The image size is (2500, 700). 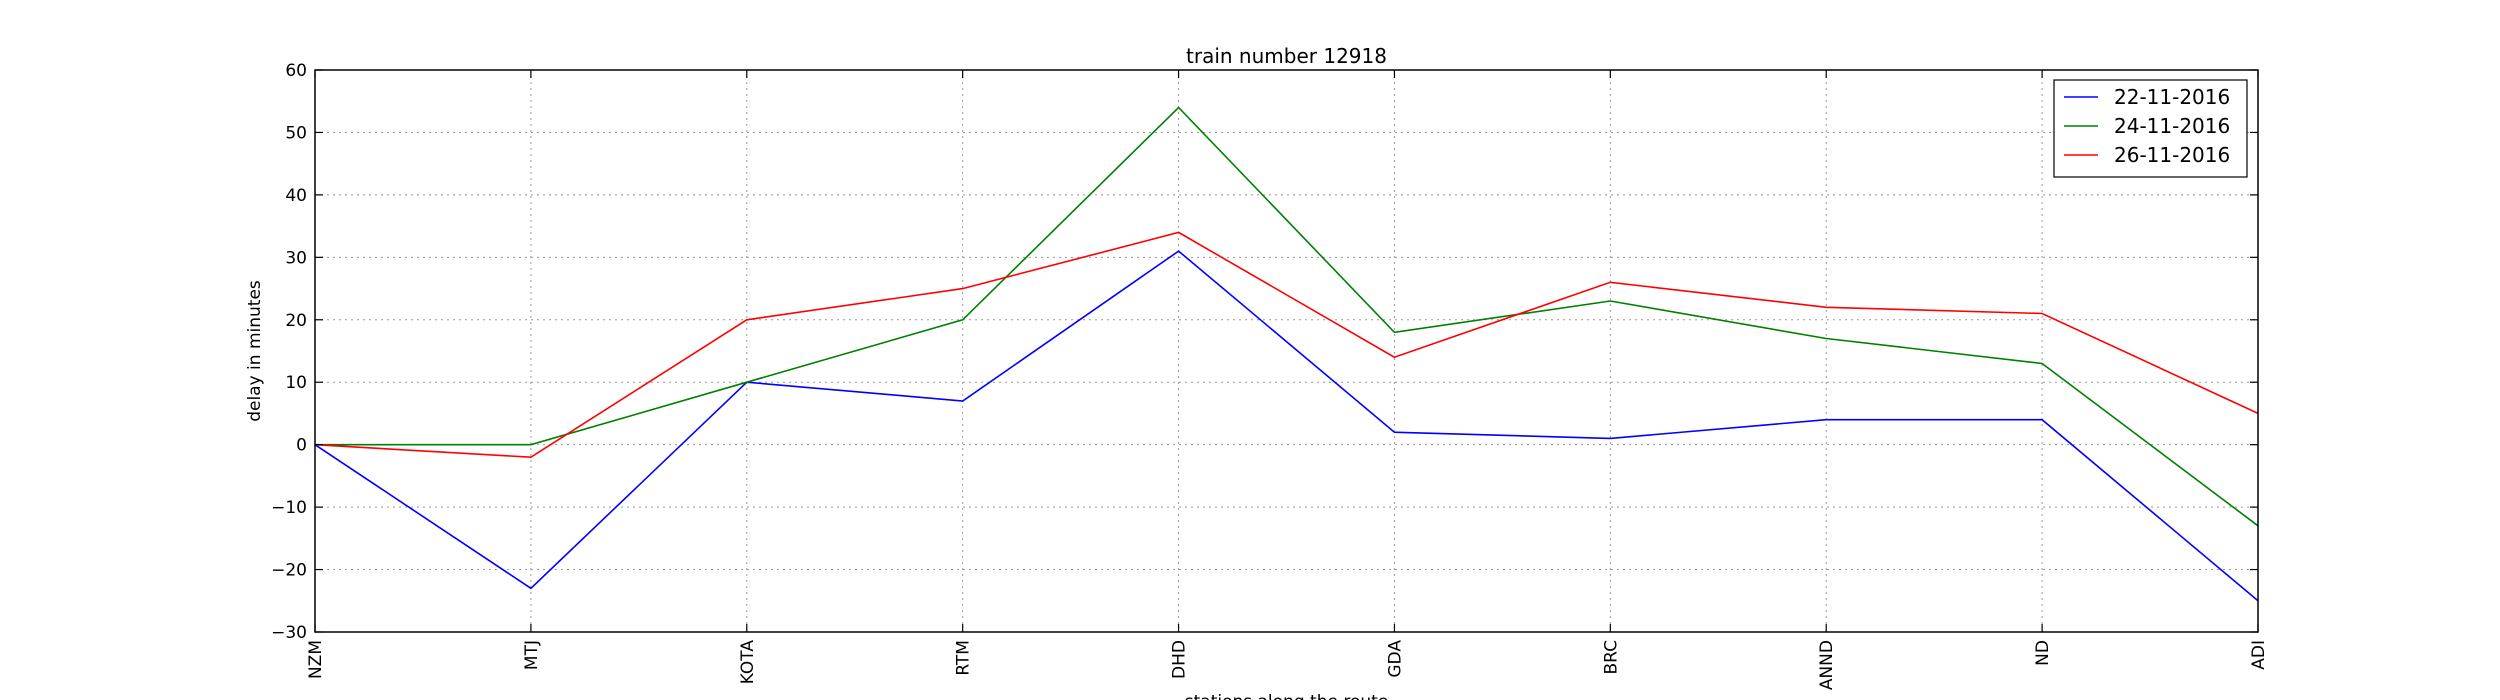 I want to click on y-axis-label: delay in minutes, so click(x=255, y=351).